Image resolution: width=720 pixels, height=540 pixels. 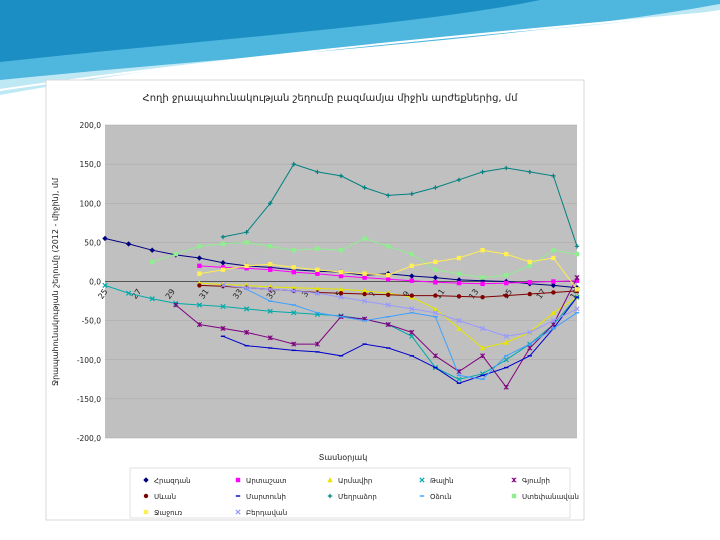 What do you see at coordinates (89, 360) in the screenshot?
I see `y-tick-label: -100,0` at bounding box center [89, 360].